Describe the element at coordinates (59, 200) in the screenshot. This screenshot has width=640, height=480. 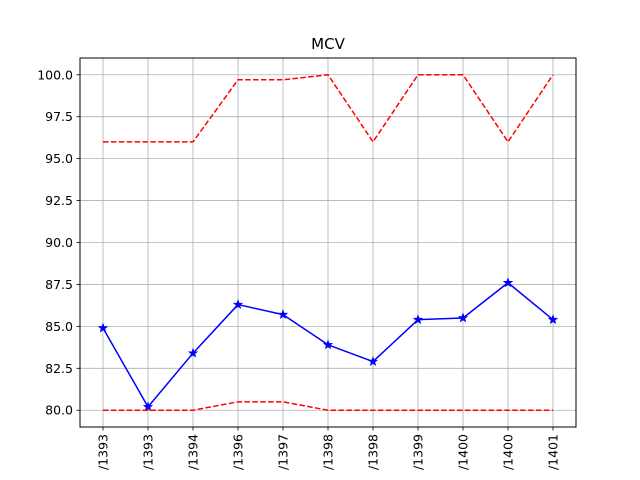
I see `y-tick-label: 92.5` at that location.